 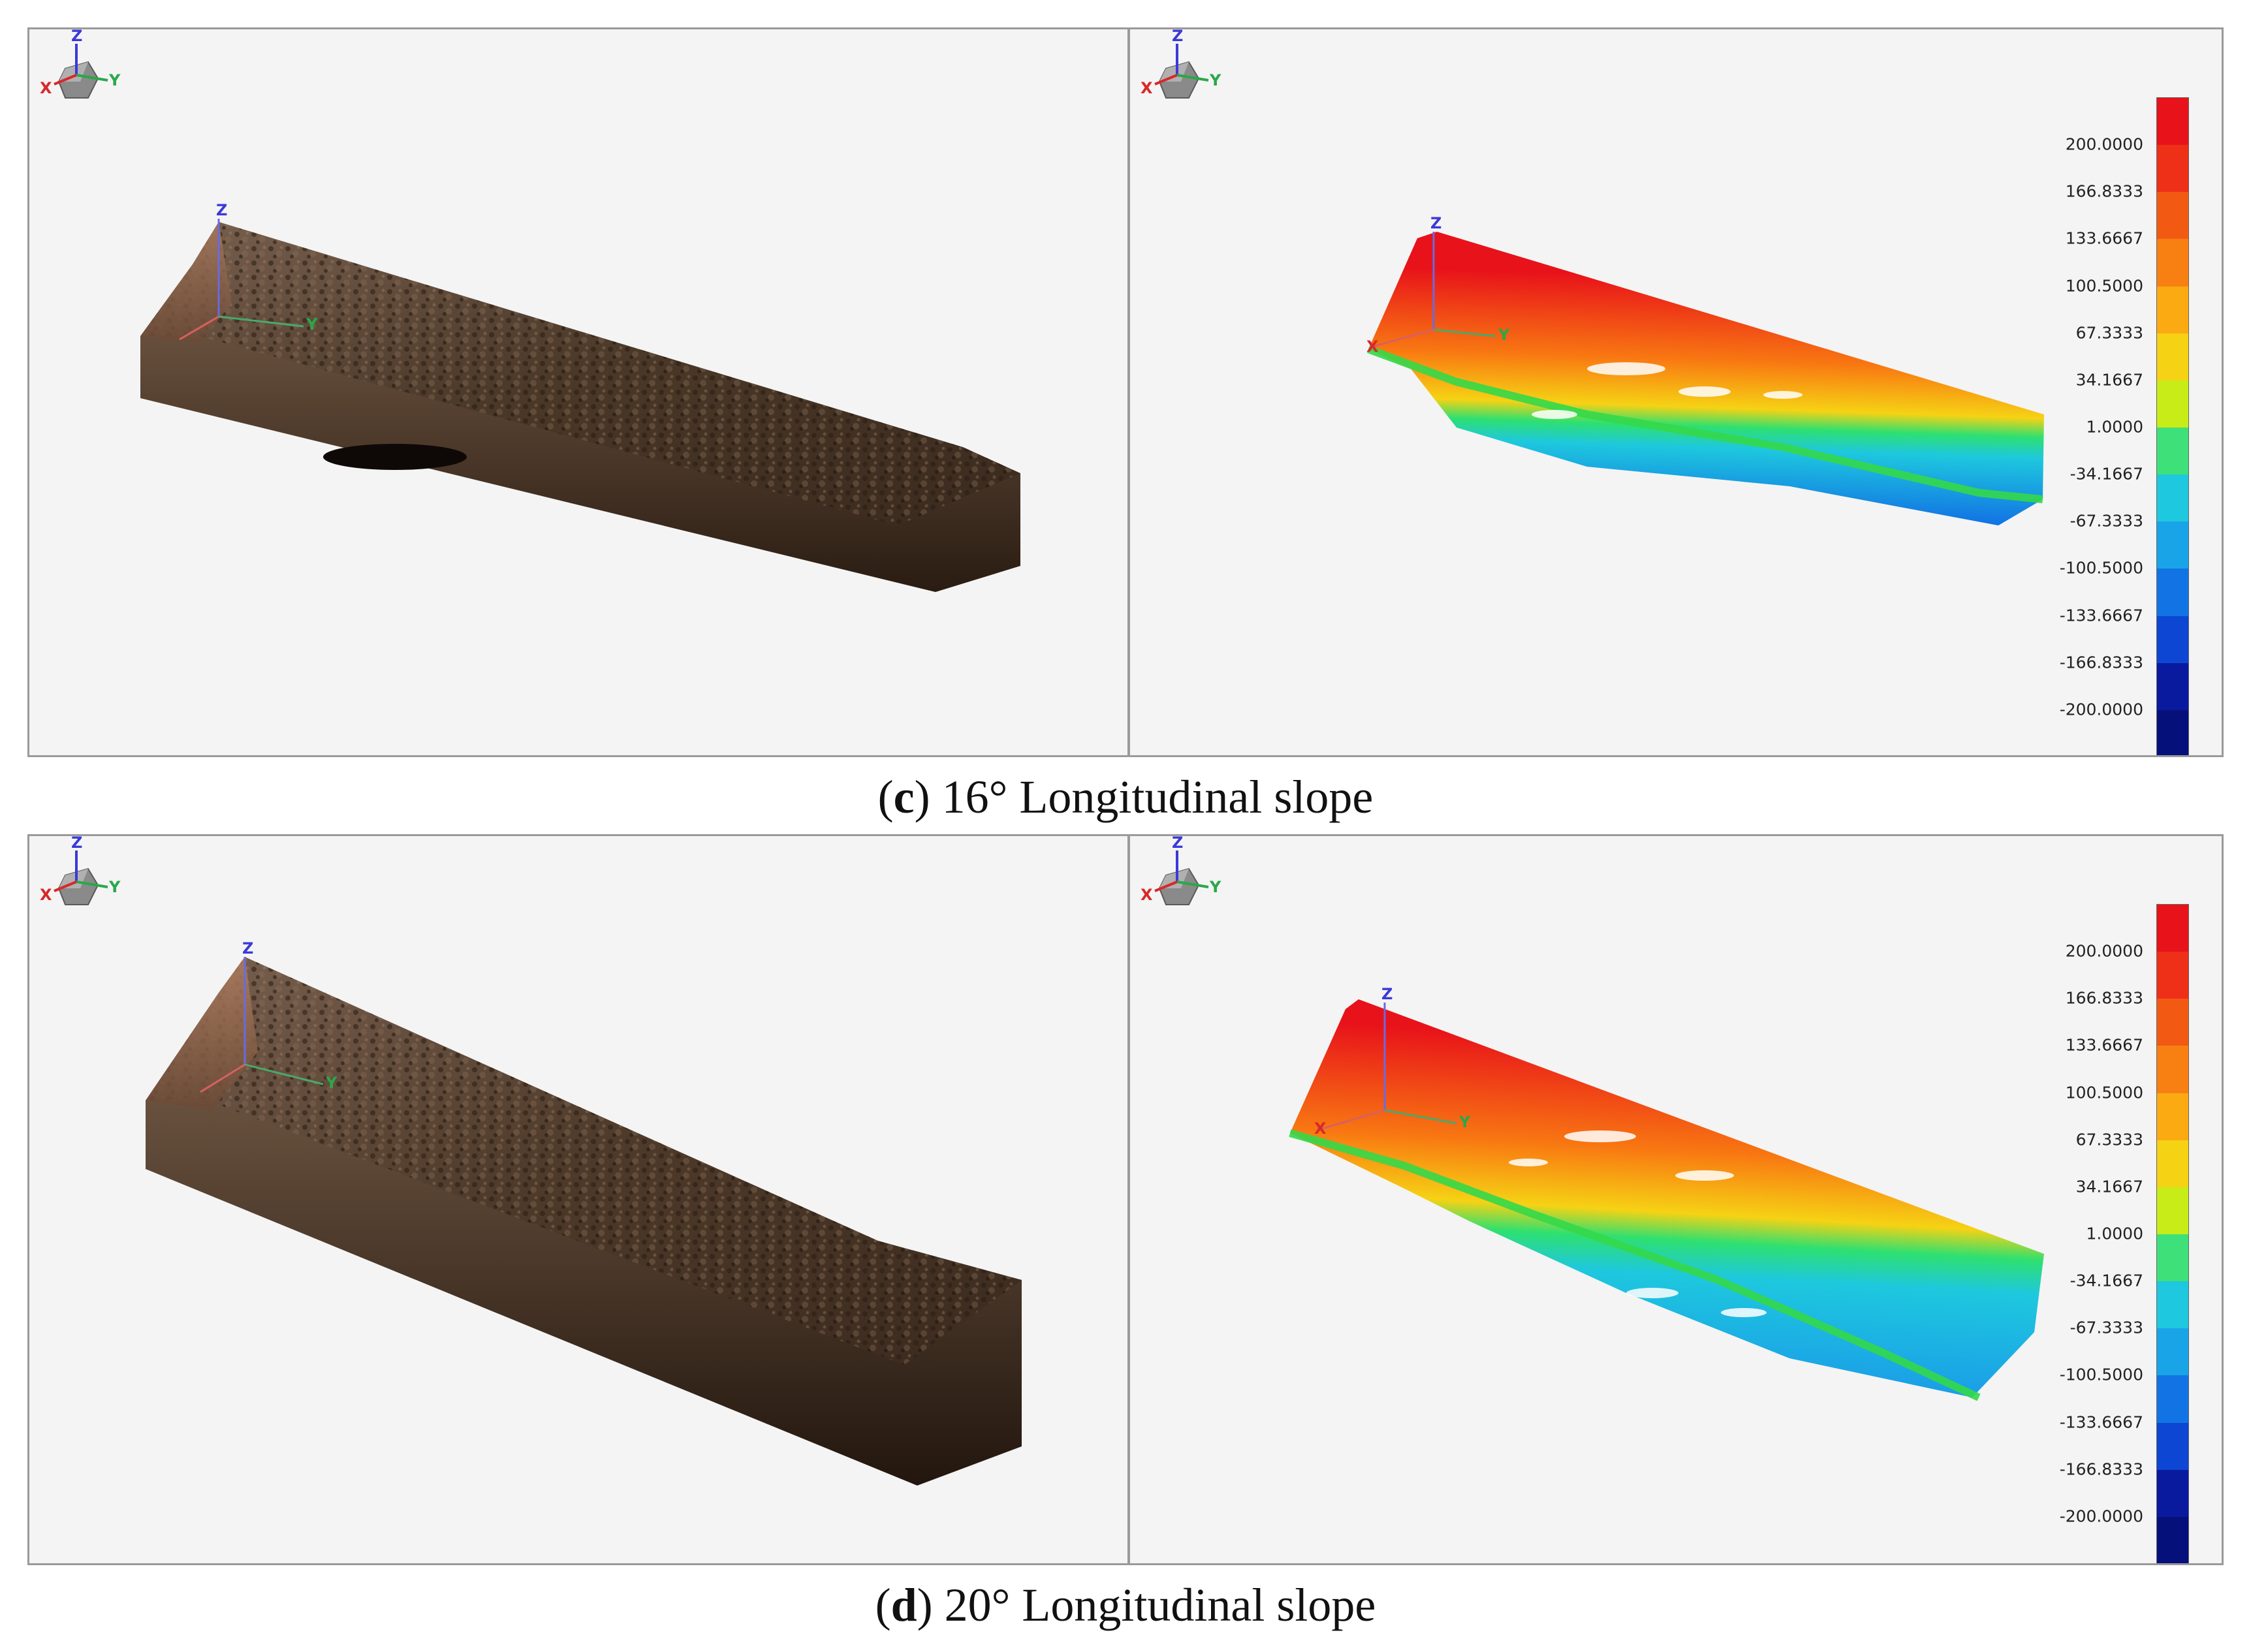 I want to click on legend-tick-label: -200.0000, so click(x=2101, y=709).